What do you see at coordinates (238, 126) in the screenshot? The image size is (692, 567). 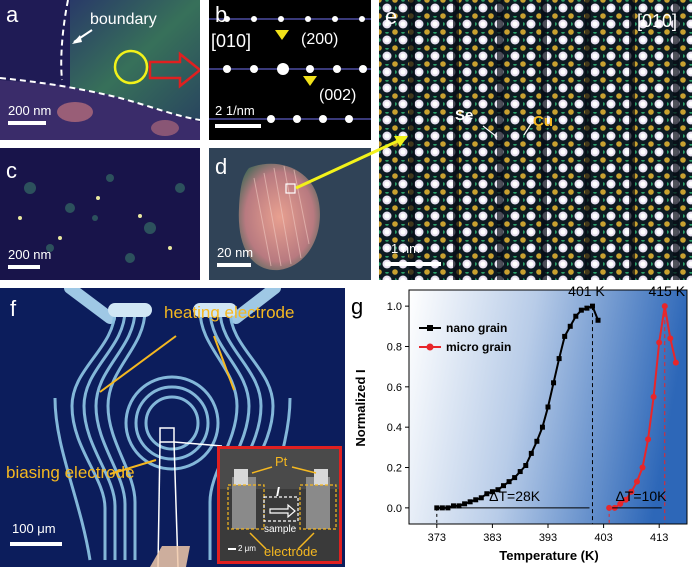 I see `panel-b-scale-bar` at bounding box center [238, 126].